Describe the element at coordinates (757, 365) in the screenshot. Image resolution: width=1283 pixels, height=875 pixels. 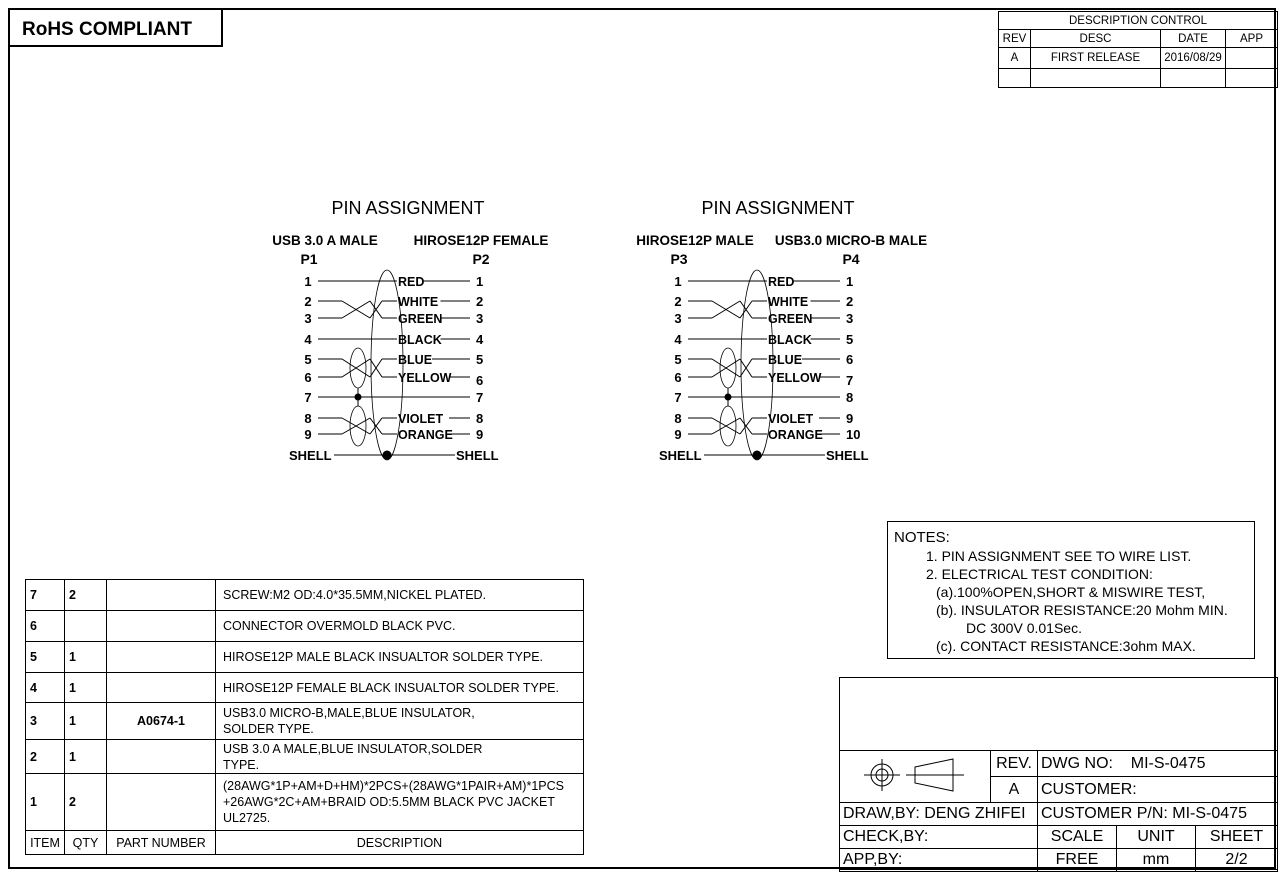
I see `shield-ellipse` at that location.